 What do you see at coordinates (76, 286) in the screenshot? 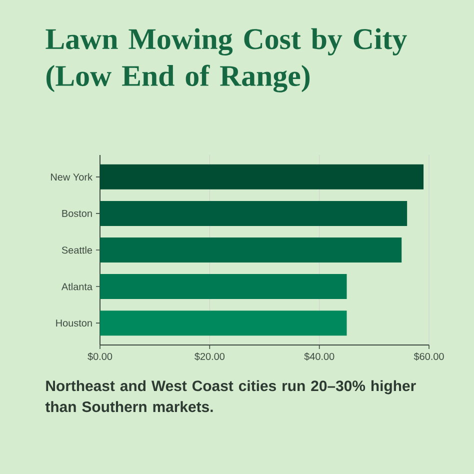
I see `y-tick-label: Atlanta` at bounding box center [76, 286].